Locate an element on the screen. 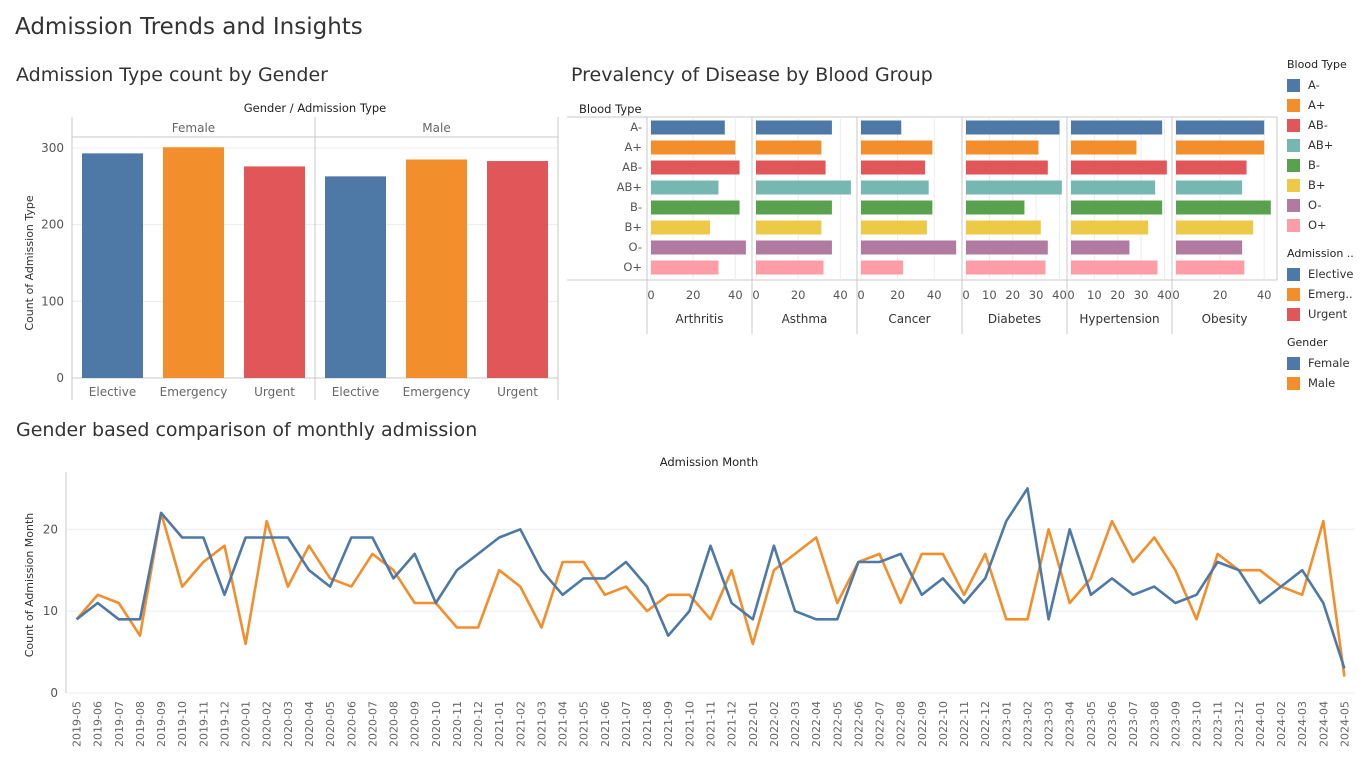 Image resolution: width=1365 pixels, height=767 pixels. legend-item: Male is located at coordinates (1326, 383).